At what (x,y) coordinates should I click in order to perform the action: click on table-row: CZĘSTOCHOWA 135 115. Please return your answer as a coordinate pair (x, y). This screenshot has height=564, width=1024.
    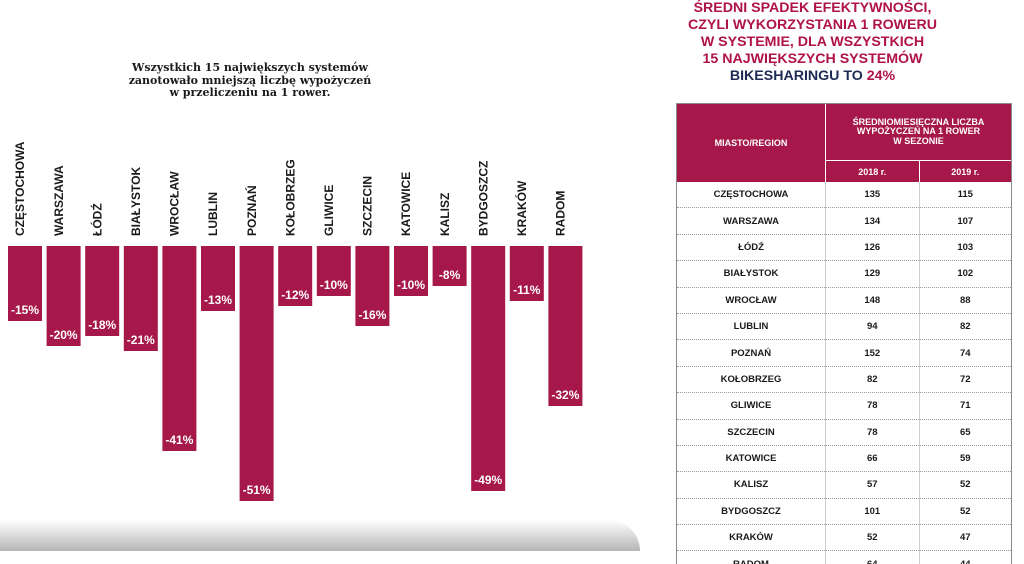
    Looking at the image, I should click on (844, 195).